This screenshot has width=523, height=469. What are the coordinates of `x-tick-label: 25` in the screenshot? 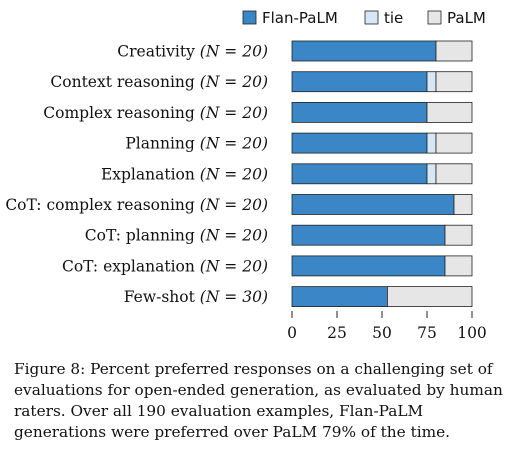 It's located at (337, 333).